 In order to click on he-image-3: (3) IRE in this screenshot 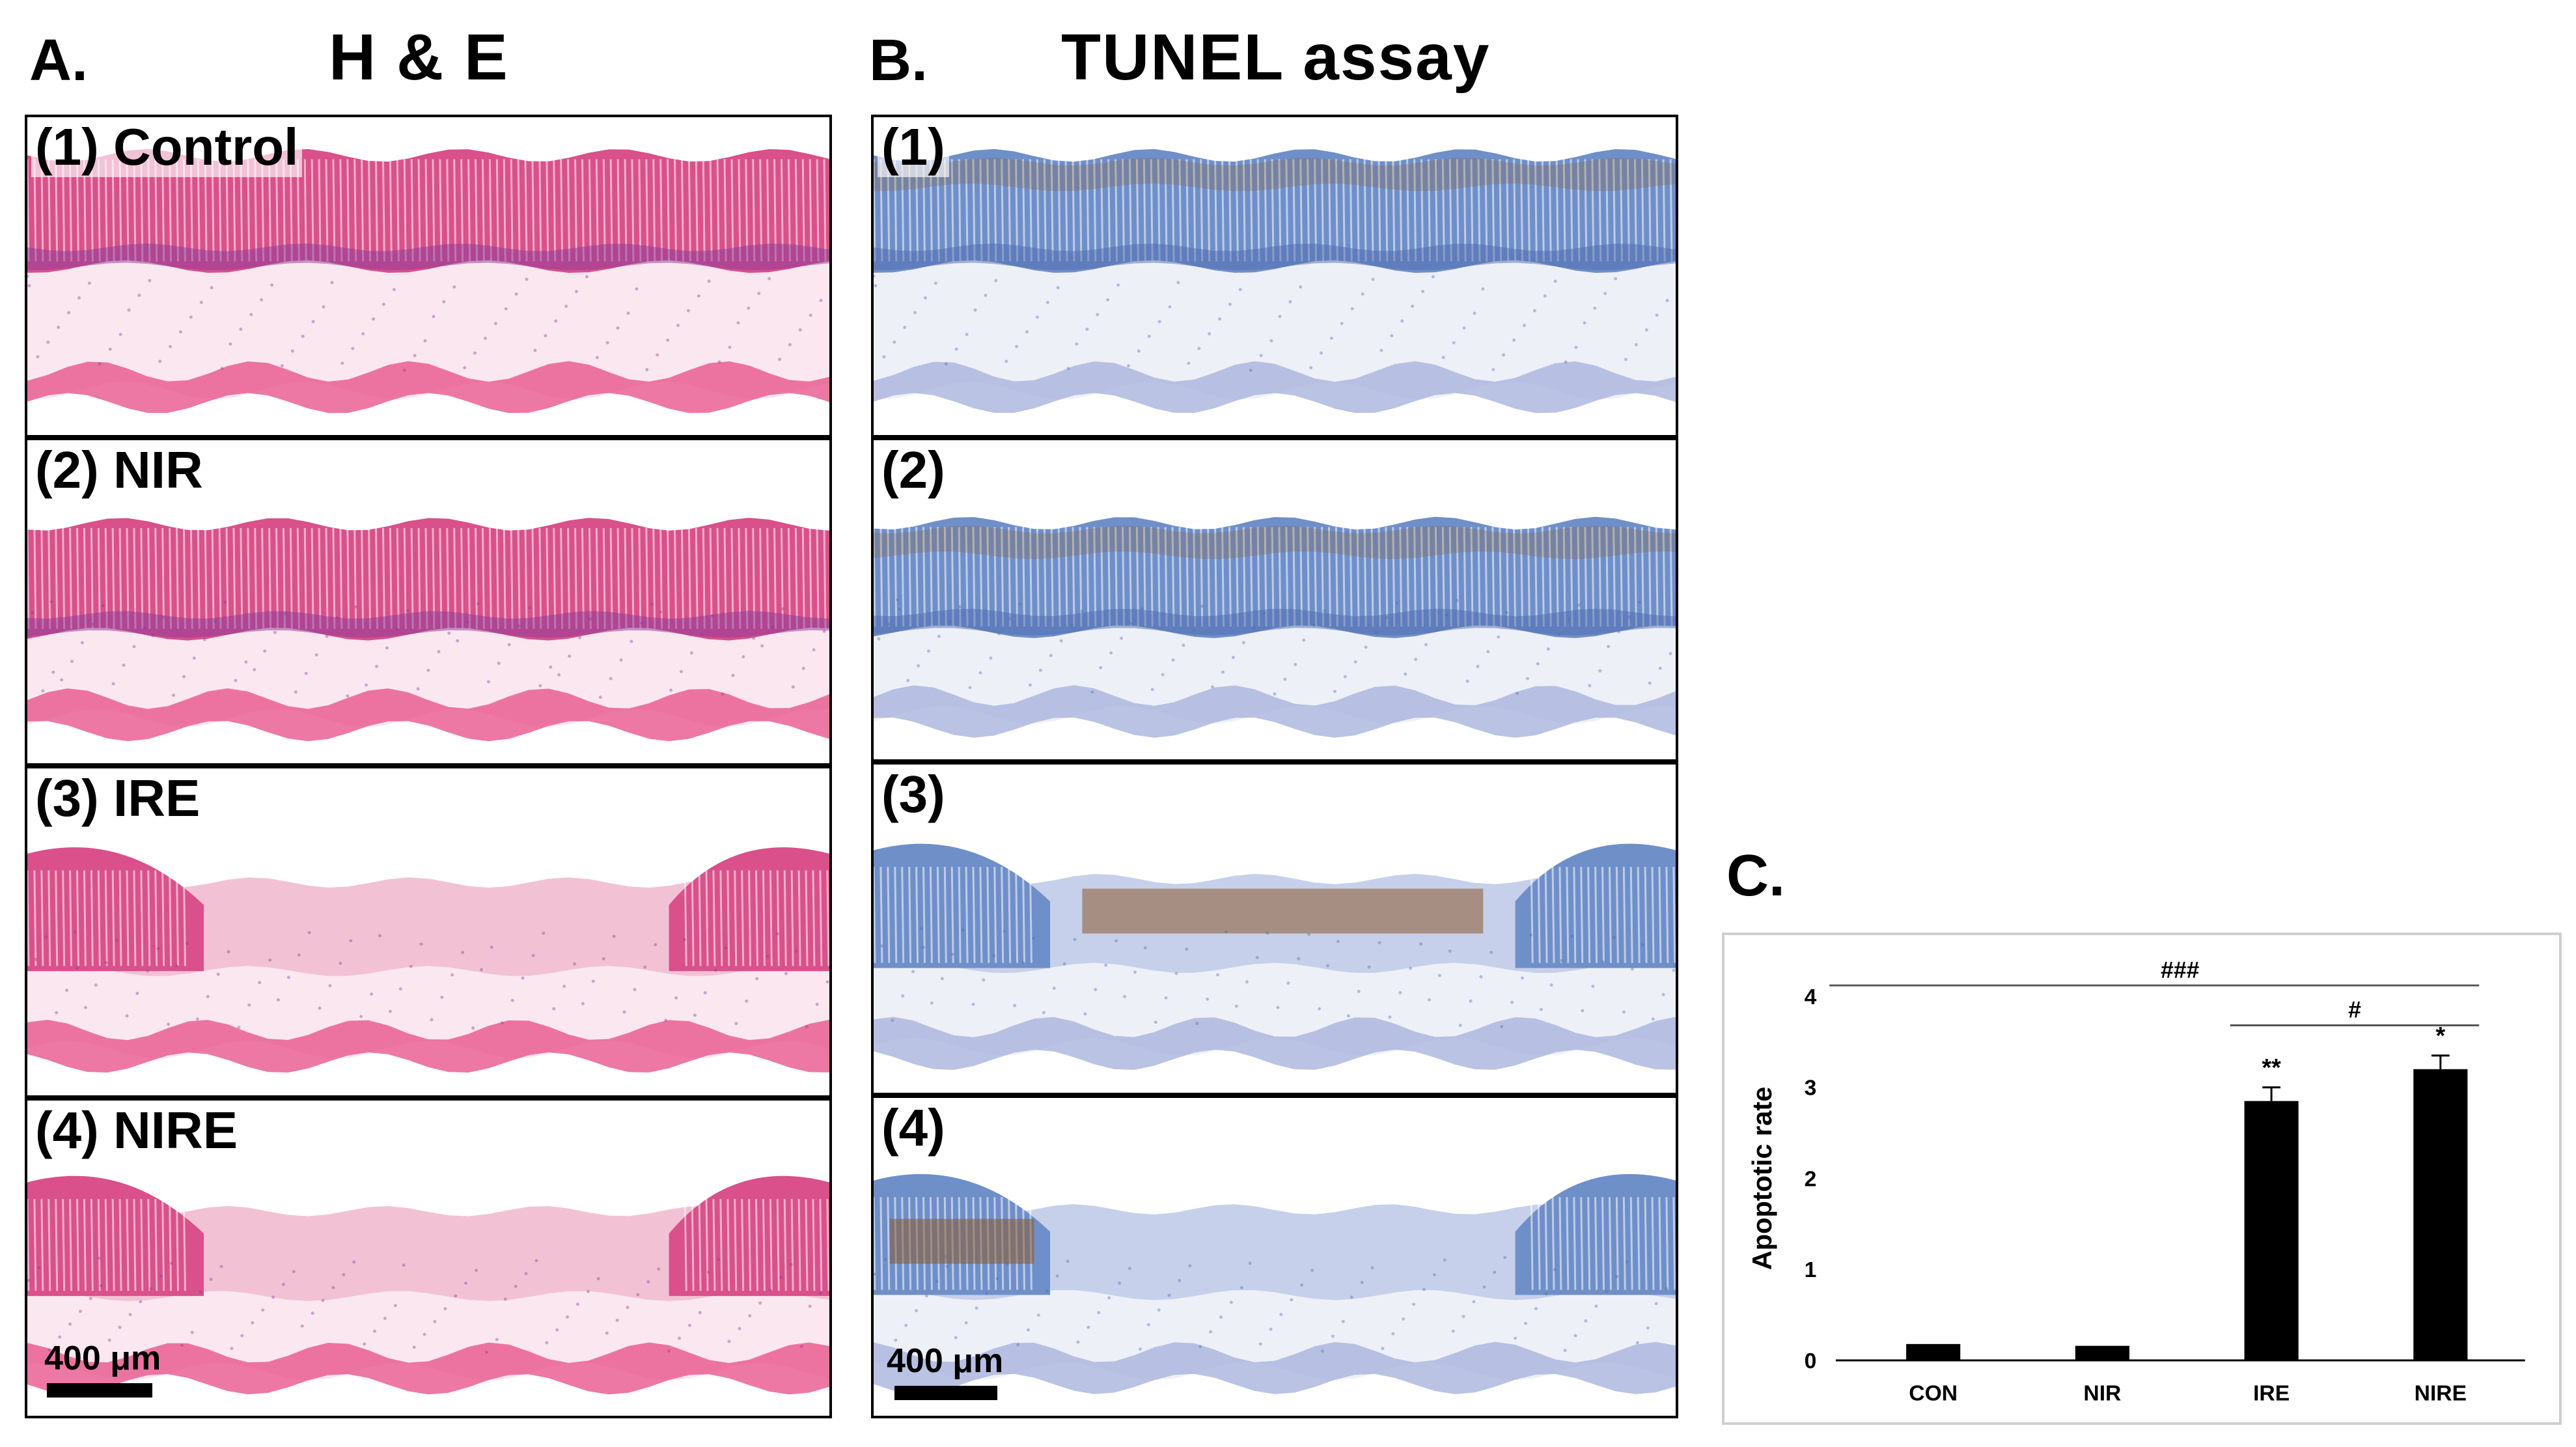, I will do `click(428, 932)`.